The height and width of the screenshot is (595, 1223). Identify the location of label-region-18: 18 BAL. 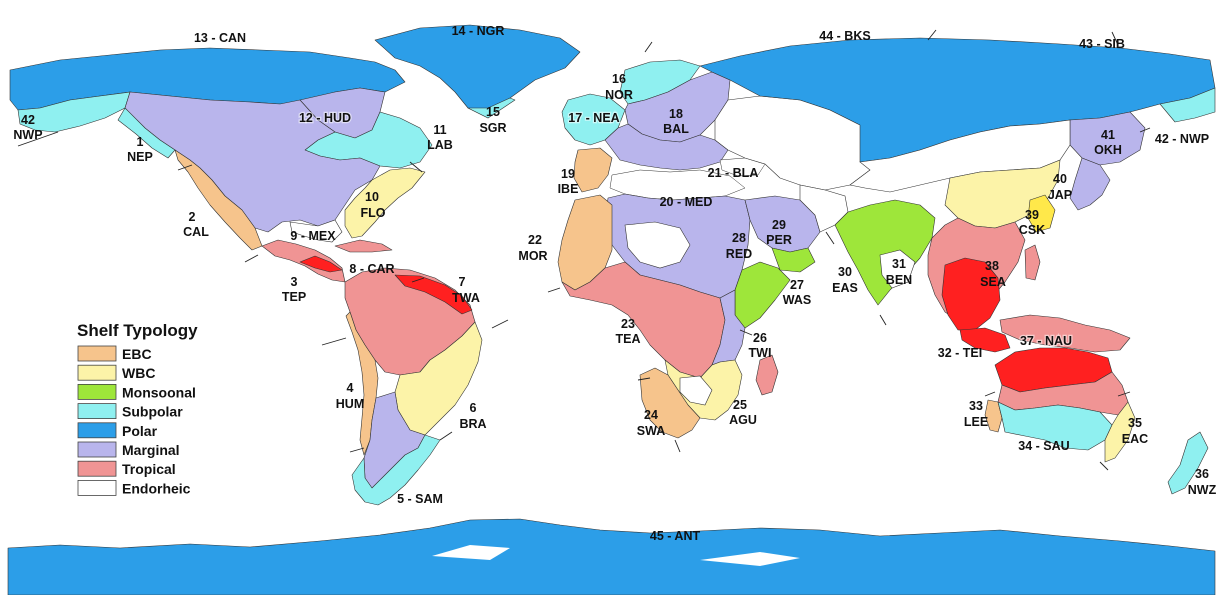
(676, 121).